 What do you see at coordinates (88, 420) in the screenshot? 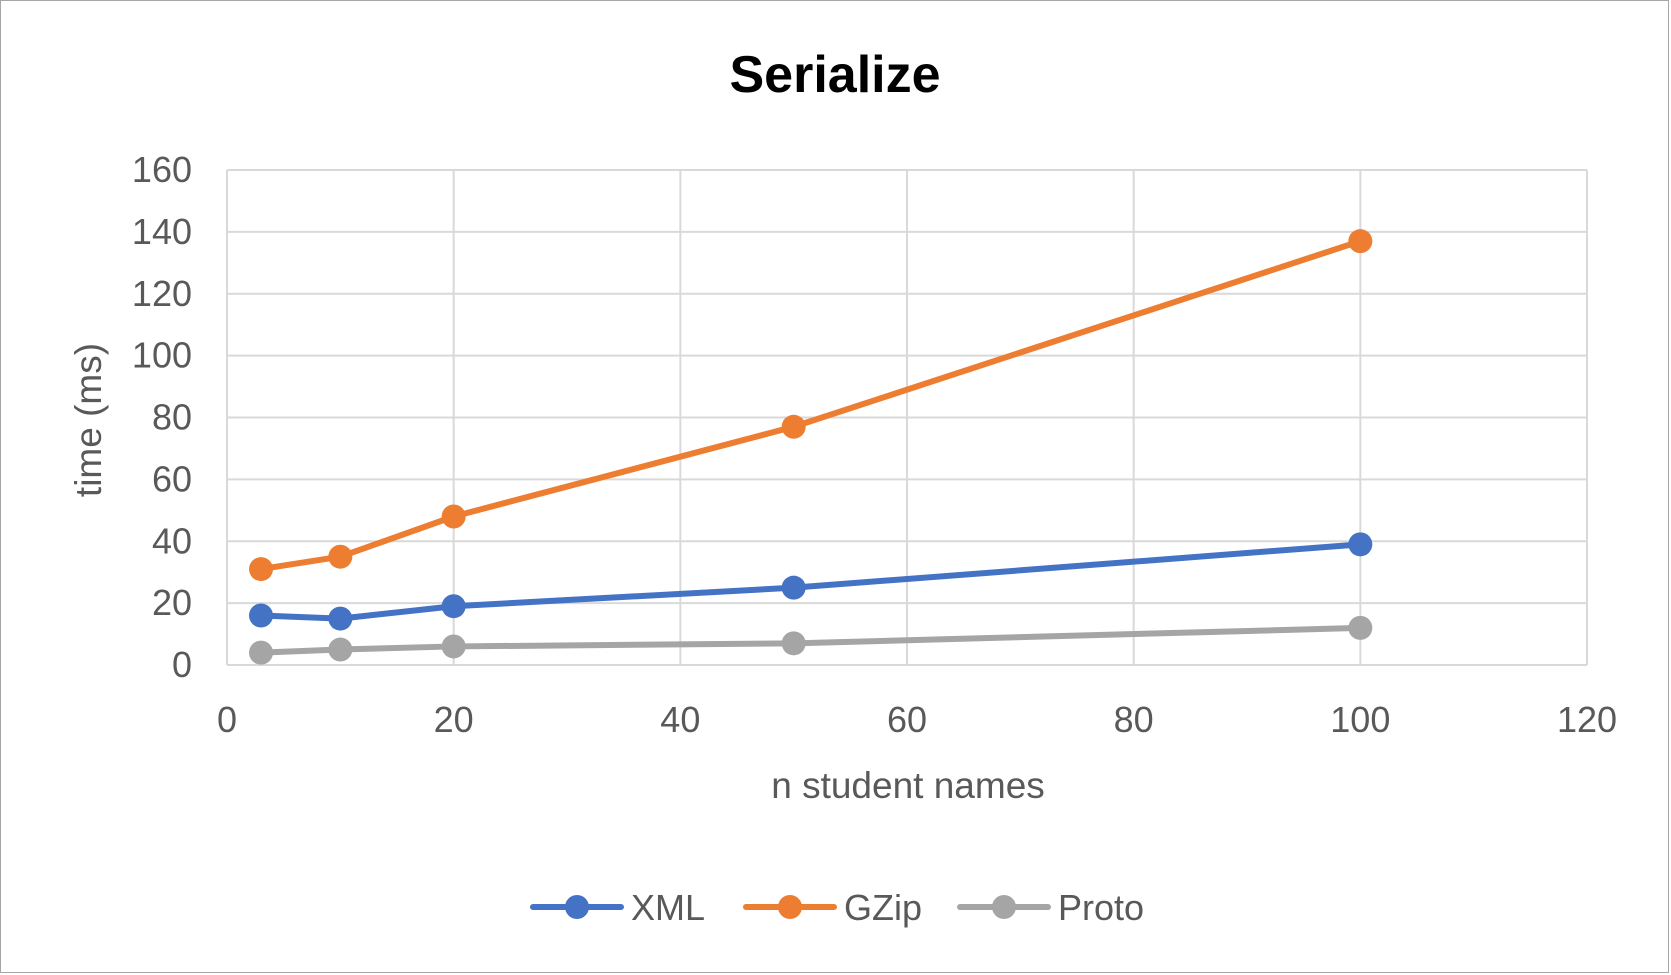
I see `y-axis-title: time (ms)` at bounding box center [88, 420].